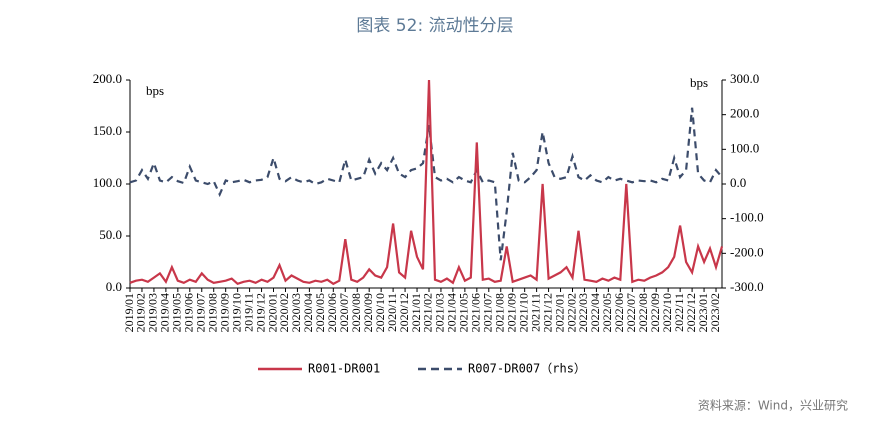  I want to click on x-tick-label: 2019/08, so click(212, 312).